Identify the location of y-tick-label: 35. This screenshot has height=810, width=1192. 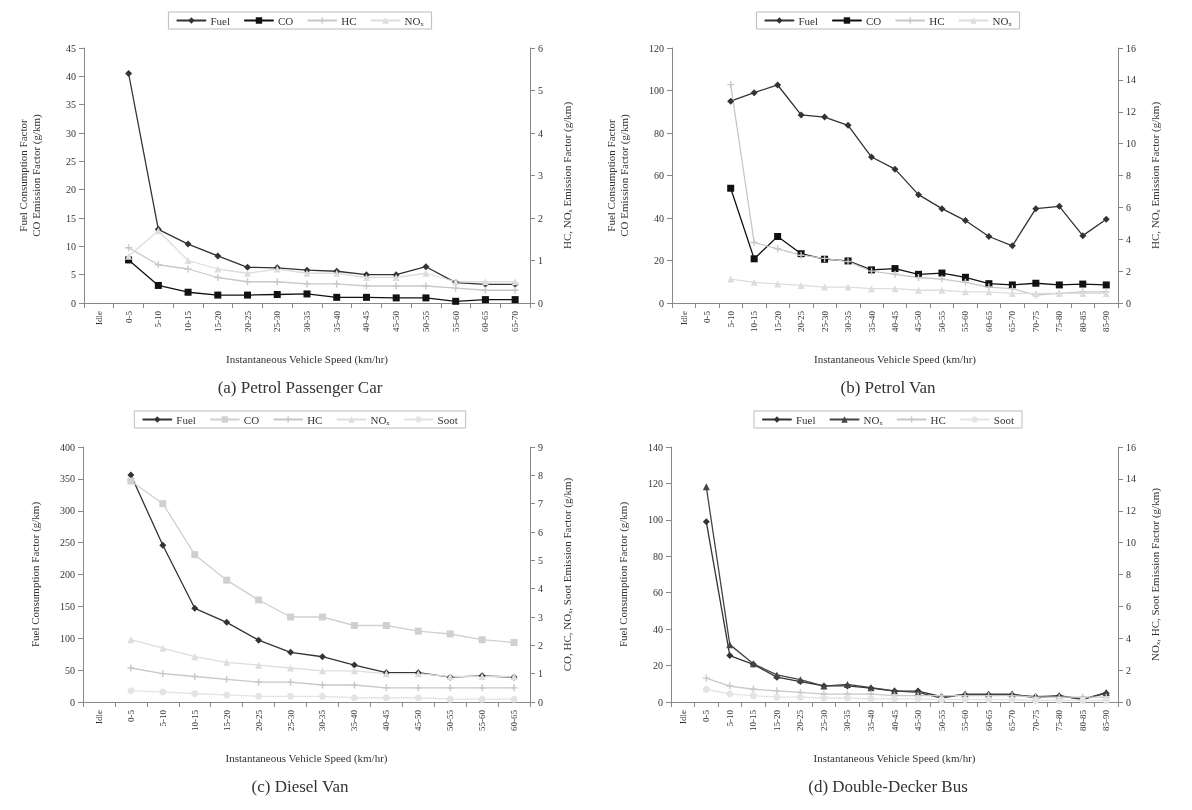
(71, 105).